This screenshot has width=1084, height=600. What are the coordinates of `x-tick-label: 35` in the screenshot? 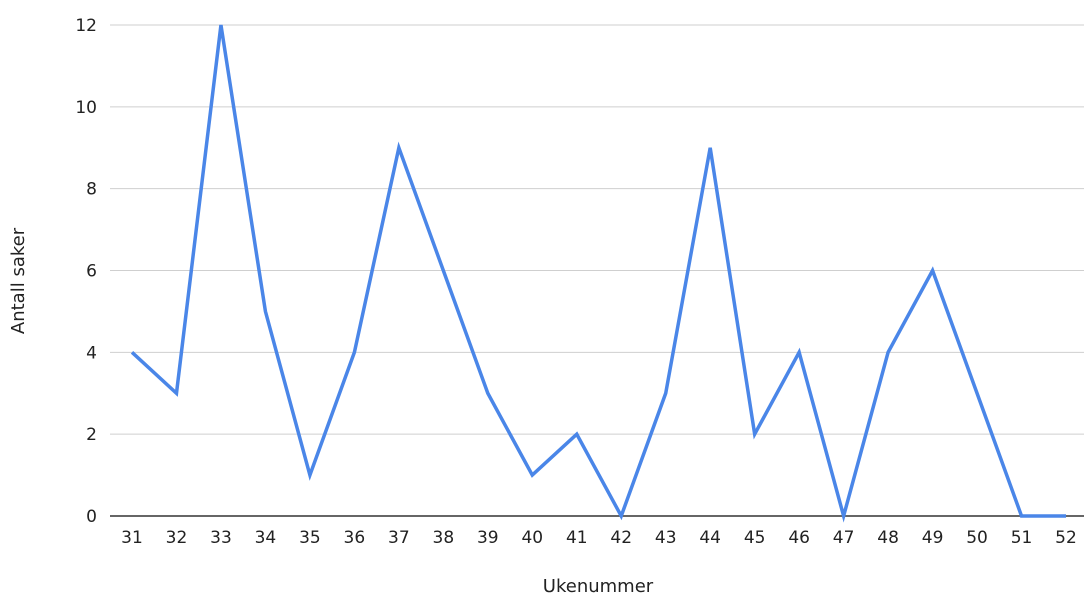 It's located at (310, 538).